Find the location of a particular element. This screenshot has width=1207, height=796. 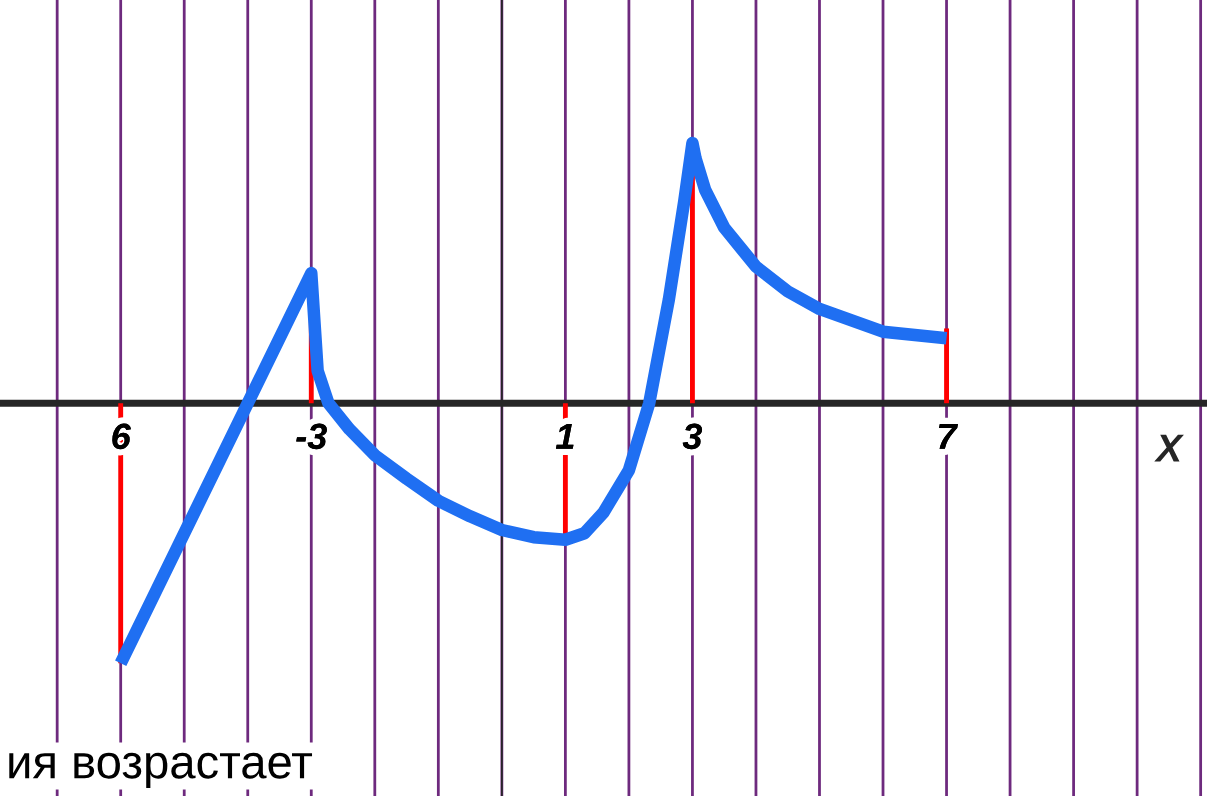

x-axis-title: X is located at coordinates (1169, 448).